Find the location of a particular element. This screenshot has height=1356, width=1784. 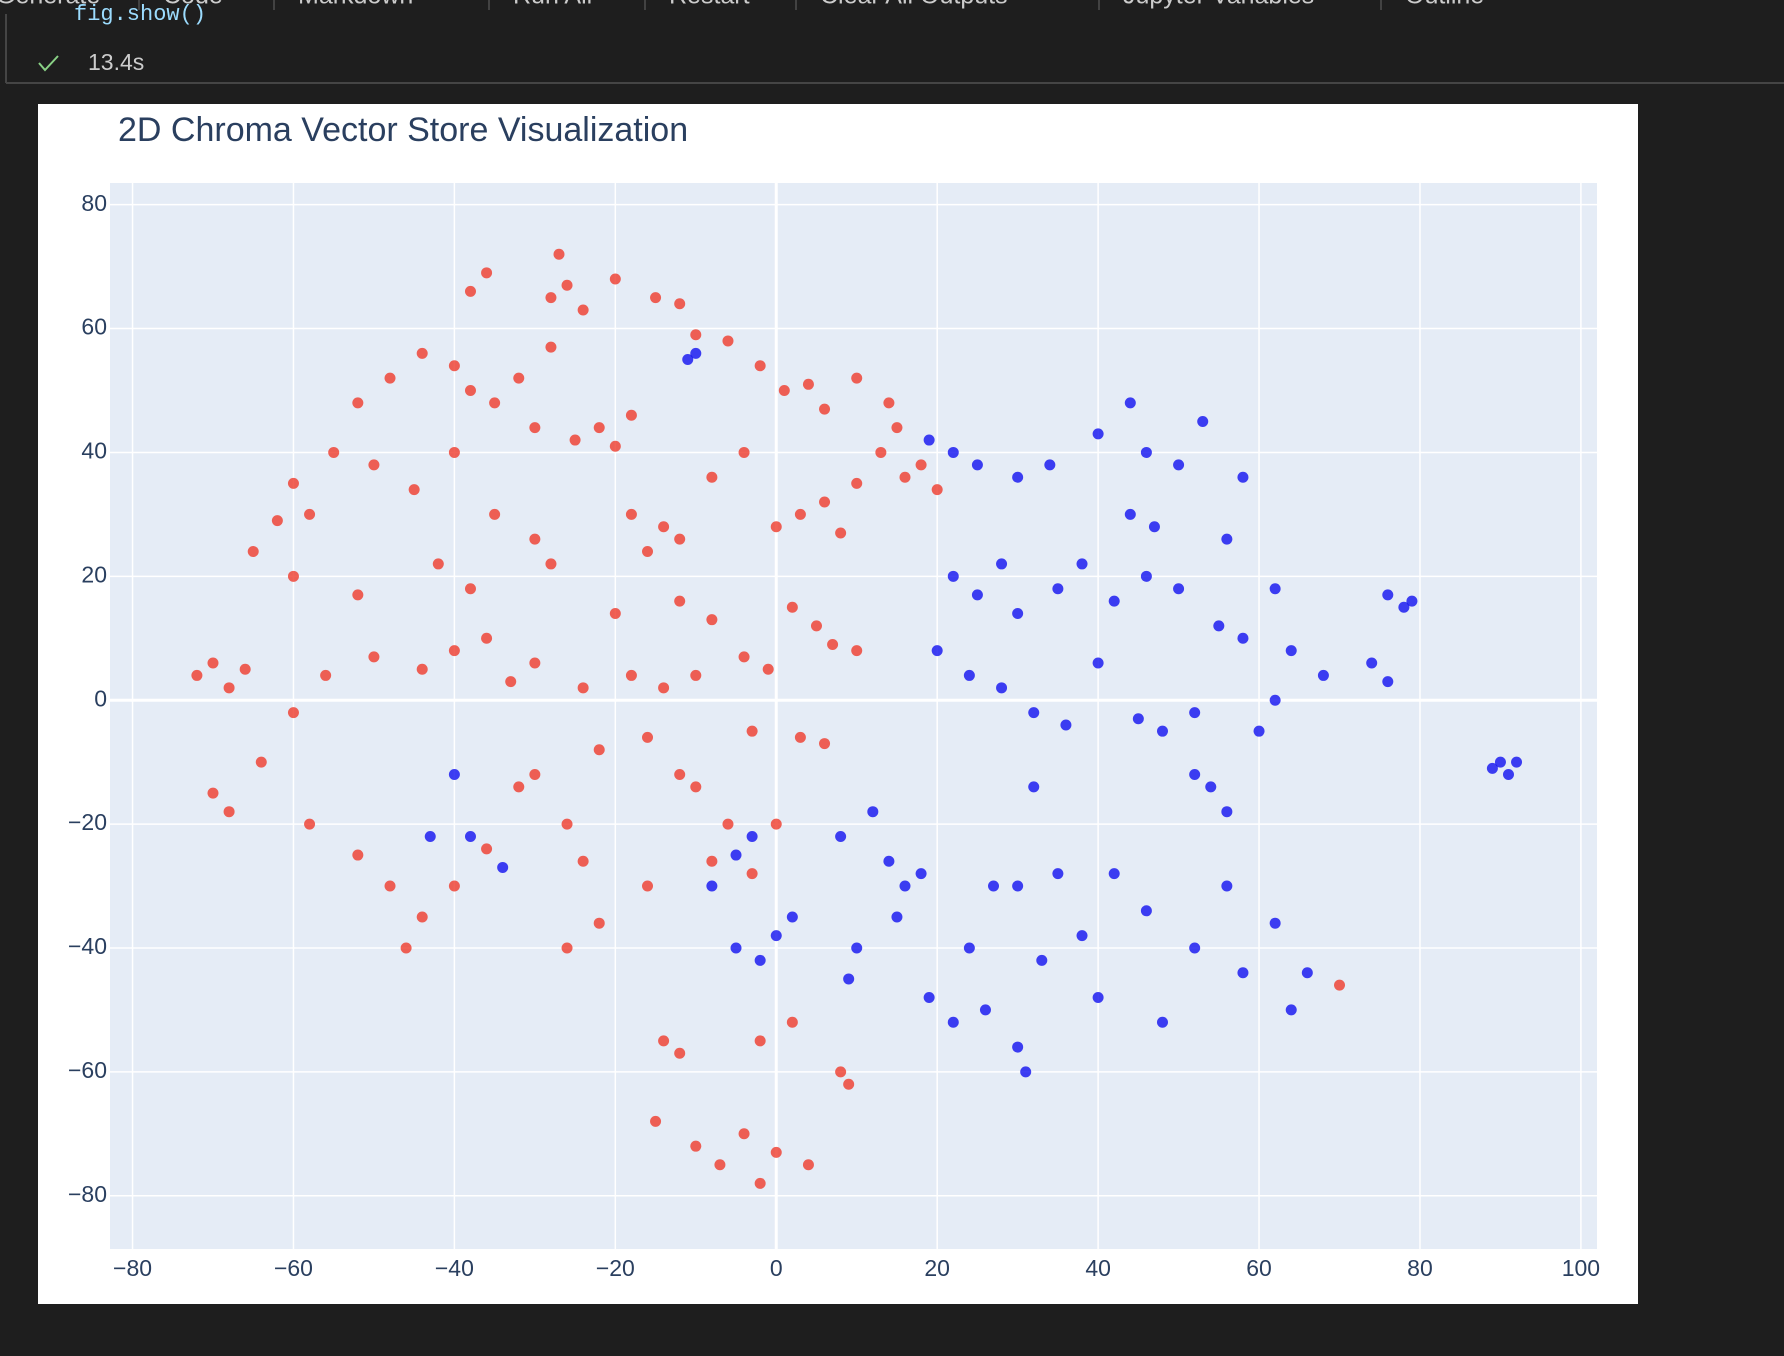

toolbar-item: Outline is located at coordinates (1444, 5).